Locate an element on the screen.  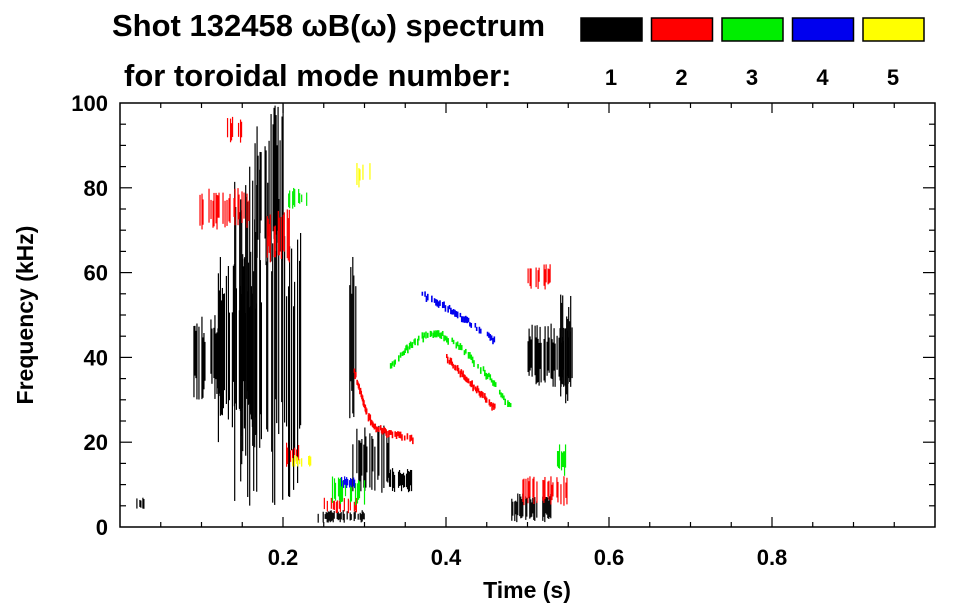
legend: 1 2 3 4 5 is located at coordinates (752, 53).